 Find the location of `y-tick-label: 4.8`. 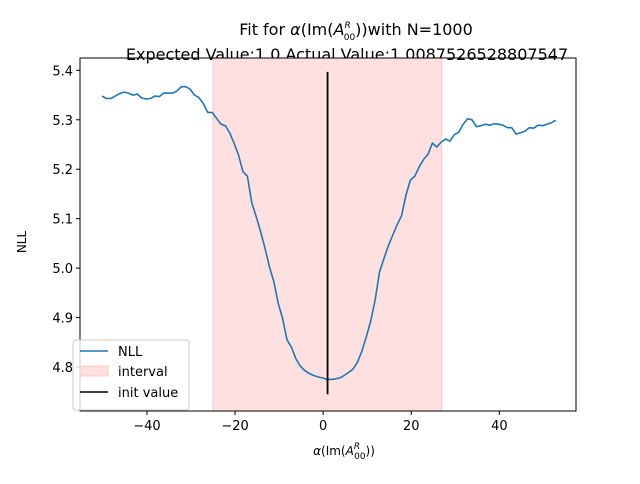

y-tick-label: 4.8 is located at coordinates (62, 368).